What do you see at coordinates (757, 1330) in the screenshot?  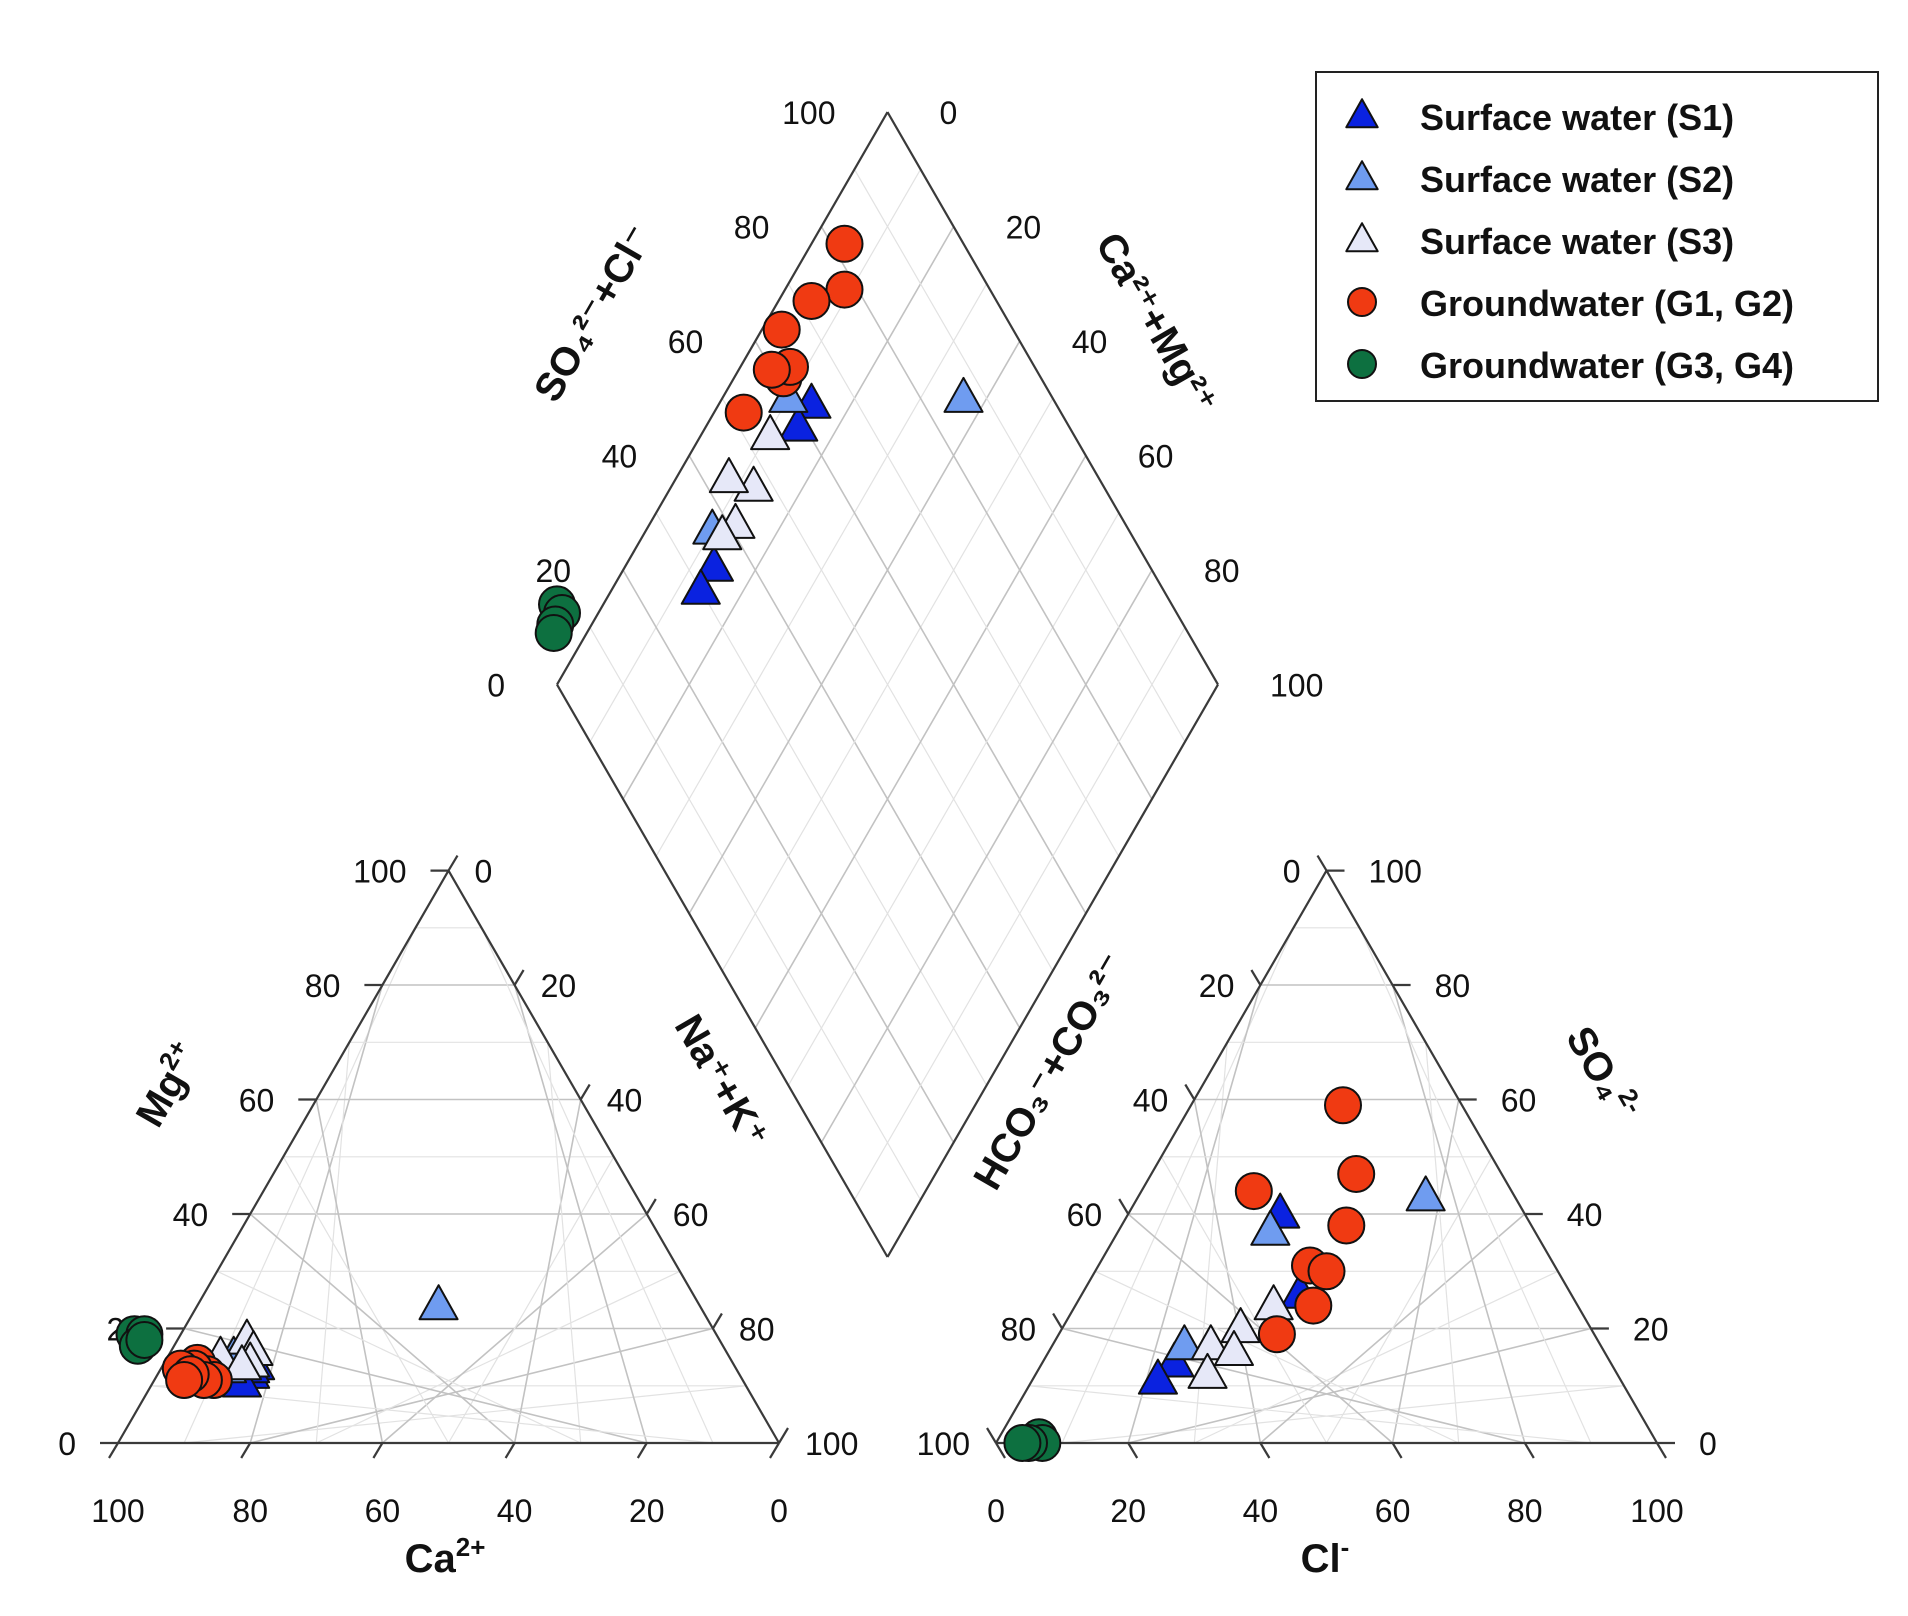 I see `tick-label-na-k: 80` at bounding box center [757, 1330].